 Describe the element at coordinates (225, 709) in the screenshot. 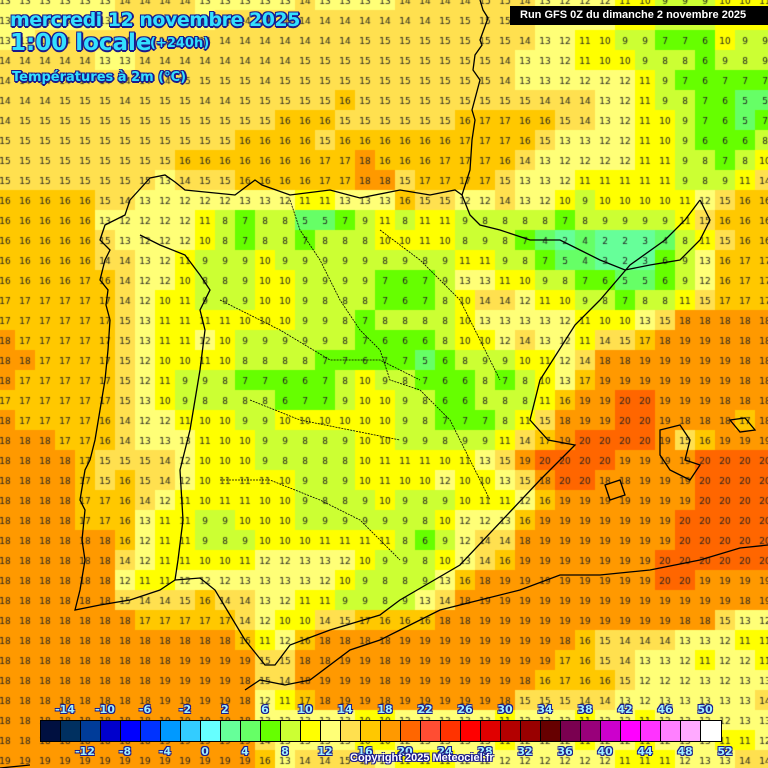

I see `colorbar-tick-label: 2` at that location.